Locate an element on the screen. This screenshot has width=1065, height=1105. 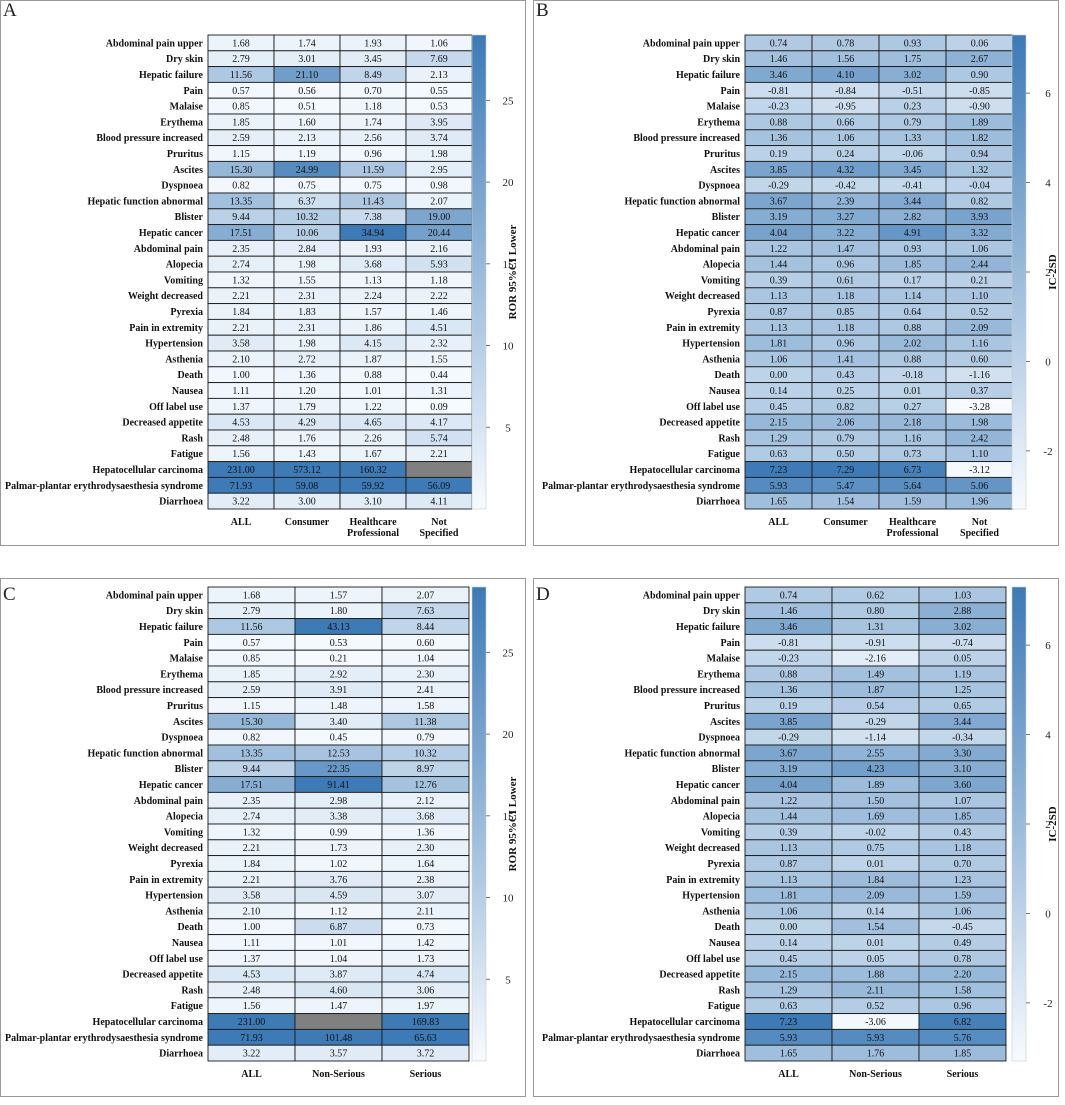
cell-value: 4.11 is located at coordinates (438, 502).